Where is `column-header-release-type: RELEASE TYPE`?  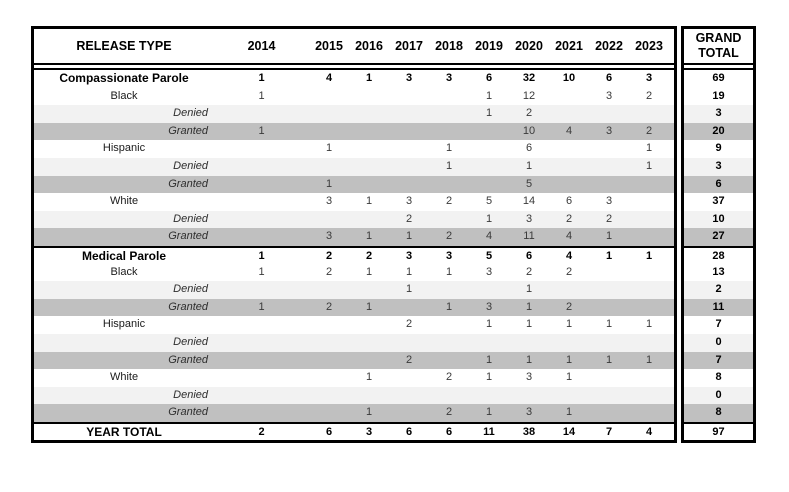
column-header-release-type: RELEASE TYPE is located at coordinates (124, 46).